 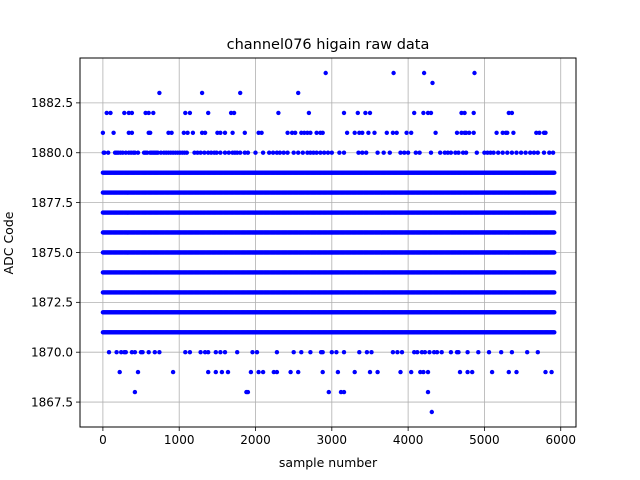 I want to click on x-axis-label: sample number, so click(x=328, y=462).